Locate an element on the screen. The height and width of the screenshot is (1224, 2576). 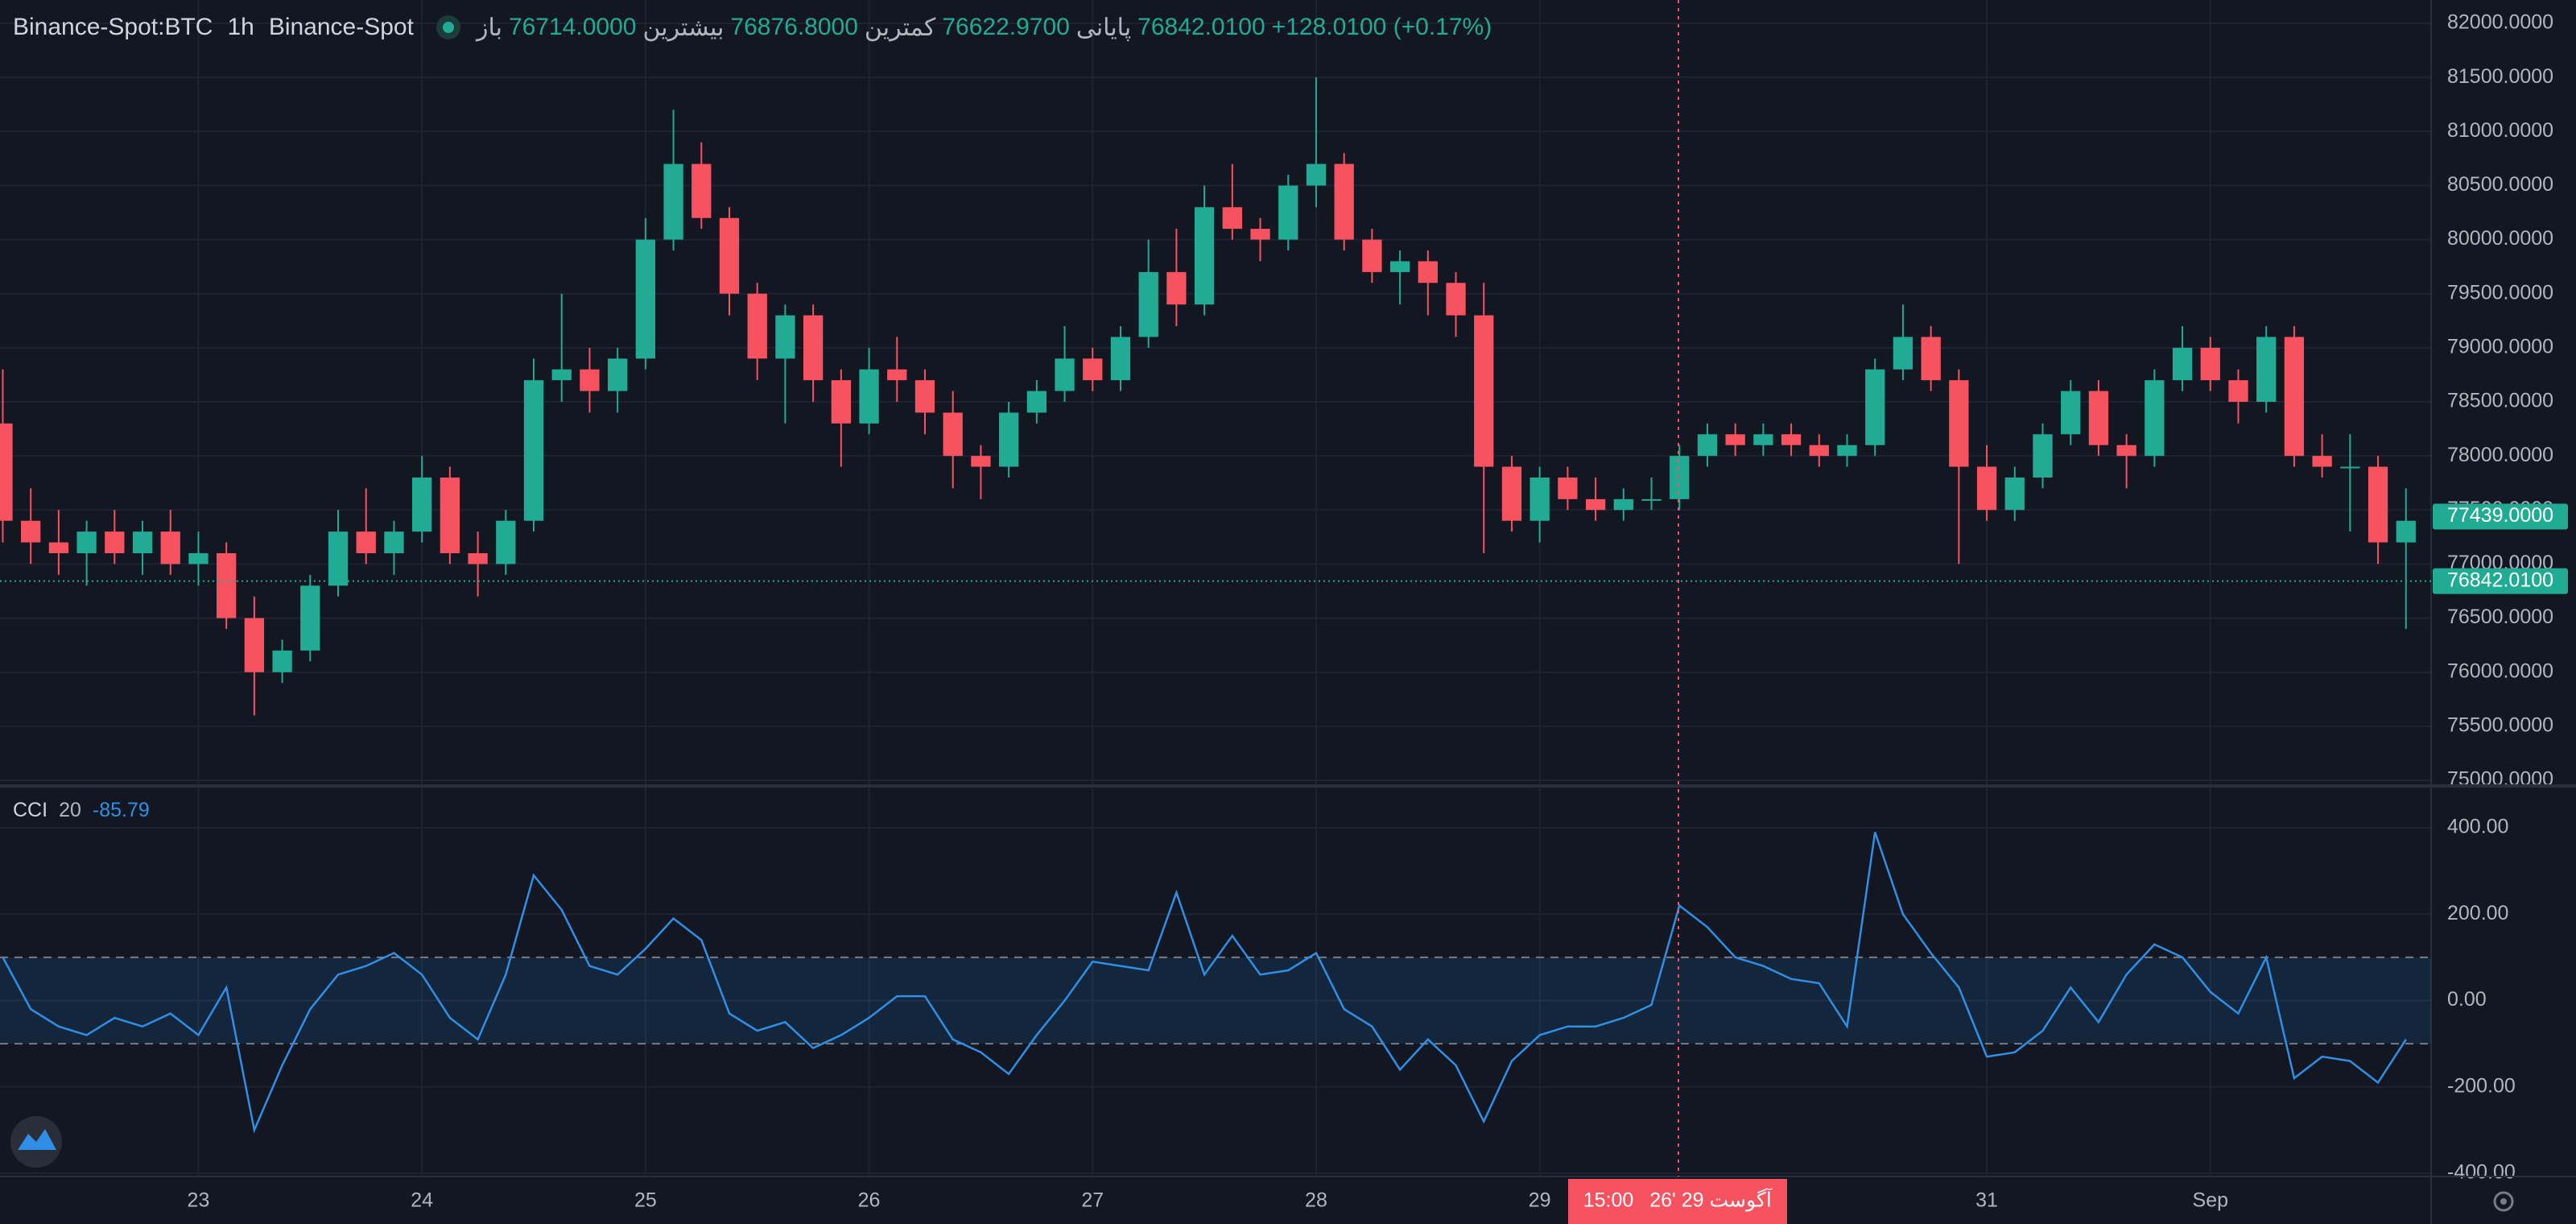
x-tick-label: 23 is located at coordinates (199, 1200).